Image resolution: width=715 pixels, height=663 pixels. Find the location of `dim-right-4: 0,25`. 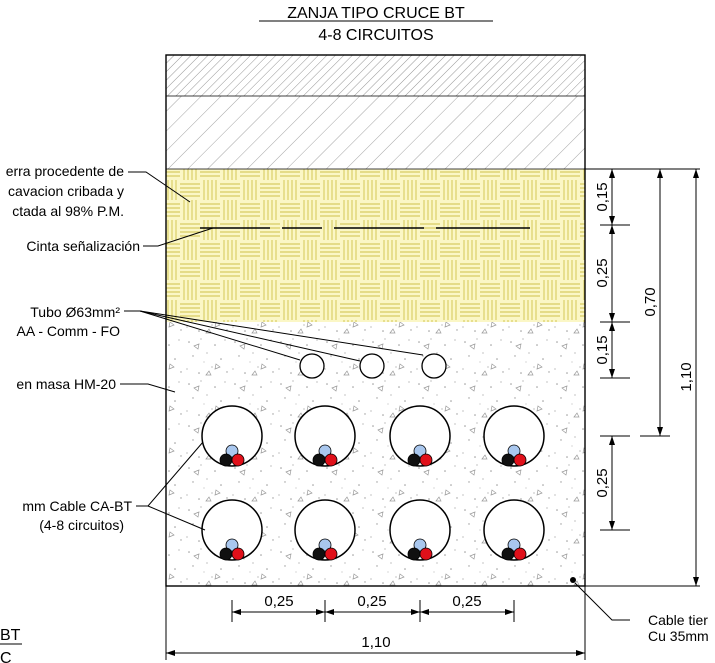

dim-right-4: 0,25 is located at coordinates (602, 482).